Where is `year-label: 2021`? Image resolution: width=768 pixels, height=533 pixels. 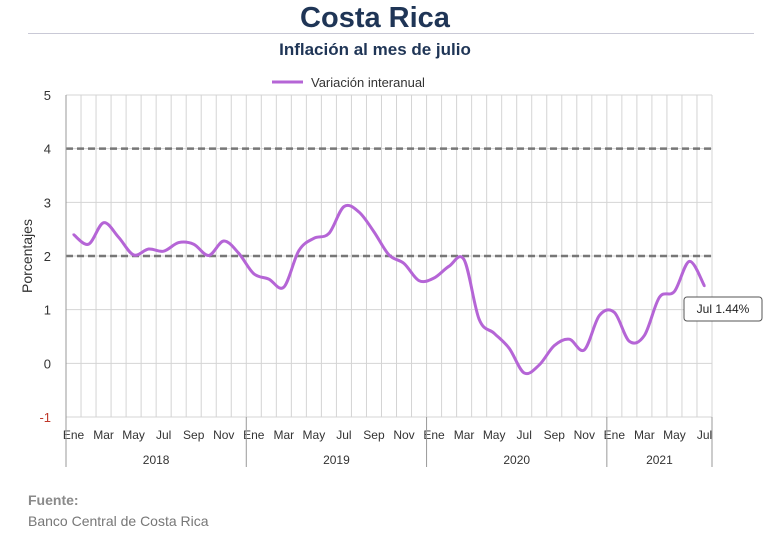
year-label: 2021 is located at coordinates (659, 460).